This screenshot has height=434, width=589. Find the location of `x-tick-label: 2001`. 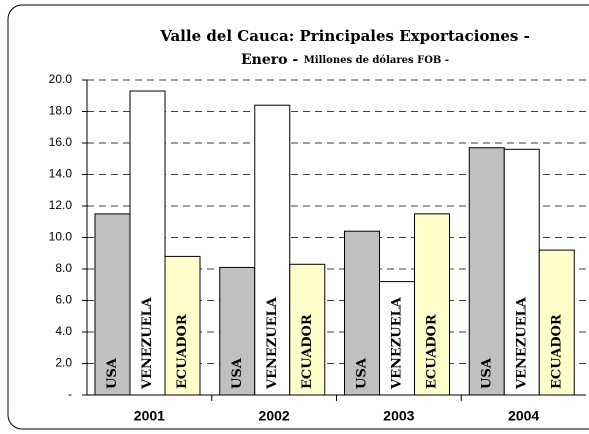

x-tick-label: 2001 is located at coordinates (149, 416).